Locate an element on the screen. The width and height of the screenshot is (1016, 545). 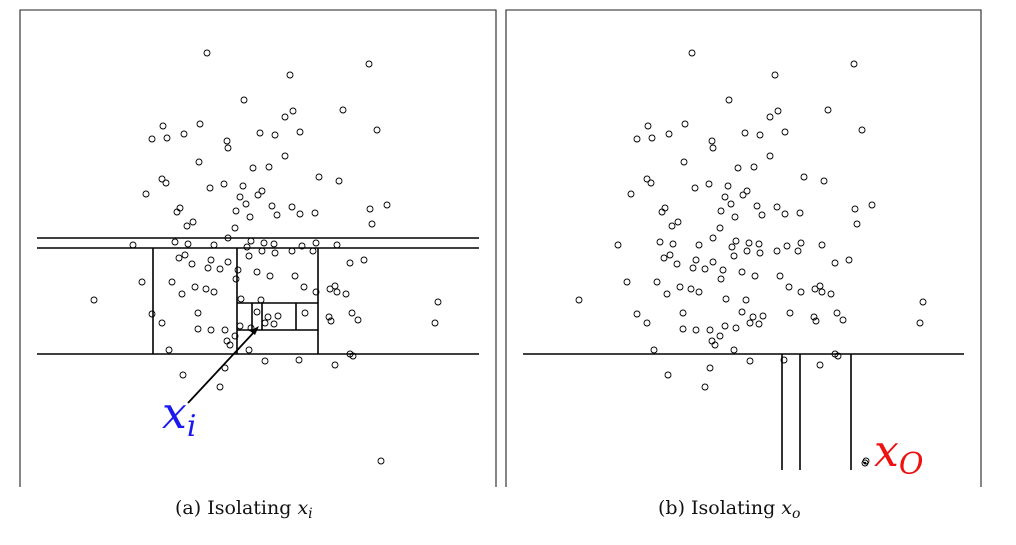
caption-b: (b) Isolating xo is located at coordinates (729, 509).